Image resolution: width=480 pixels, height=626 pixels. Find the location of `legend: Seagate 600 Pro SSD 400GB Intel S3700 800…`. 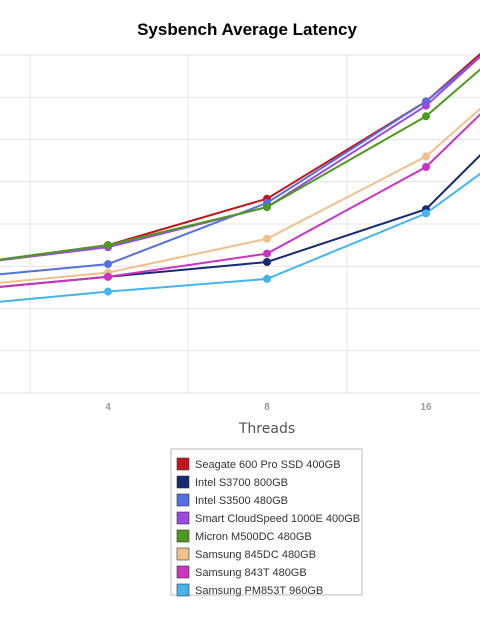

legend: Seagate 600 Pro SSD 400GB Intel S3700 800… is located at coordinates (266, 522).